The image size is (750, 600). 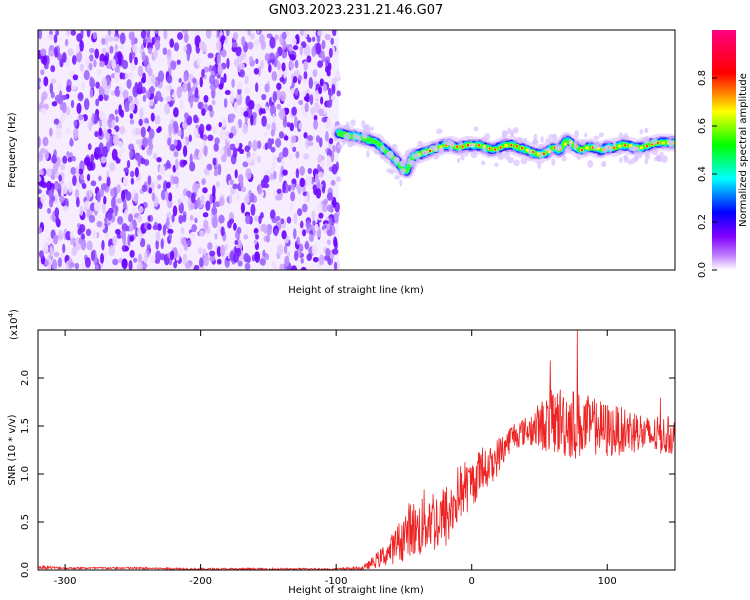 What do you see at coordinates (12, 449) in the screenshot?
I see `snr-y-axis-label: SNR (10 * v/v)` at bounding box center [12, 449].